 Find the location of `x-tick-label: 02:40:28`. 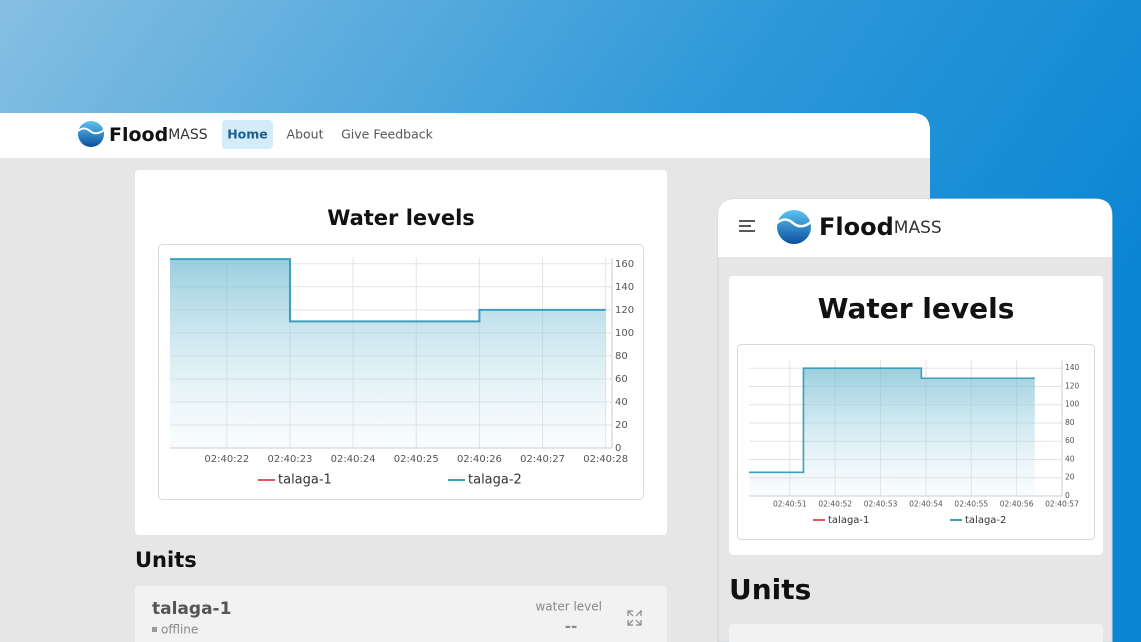

x-tick-label: 02:40:28 is located at coordinates (605, 459).